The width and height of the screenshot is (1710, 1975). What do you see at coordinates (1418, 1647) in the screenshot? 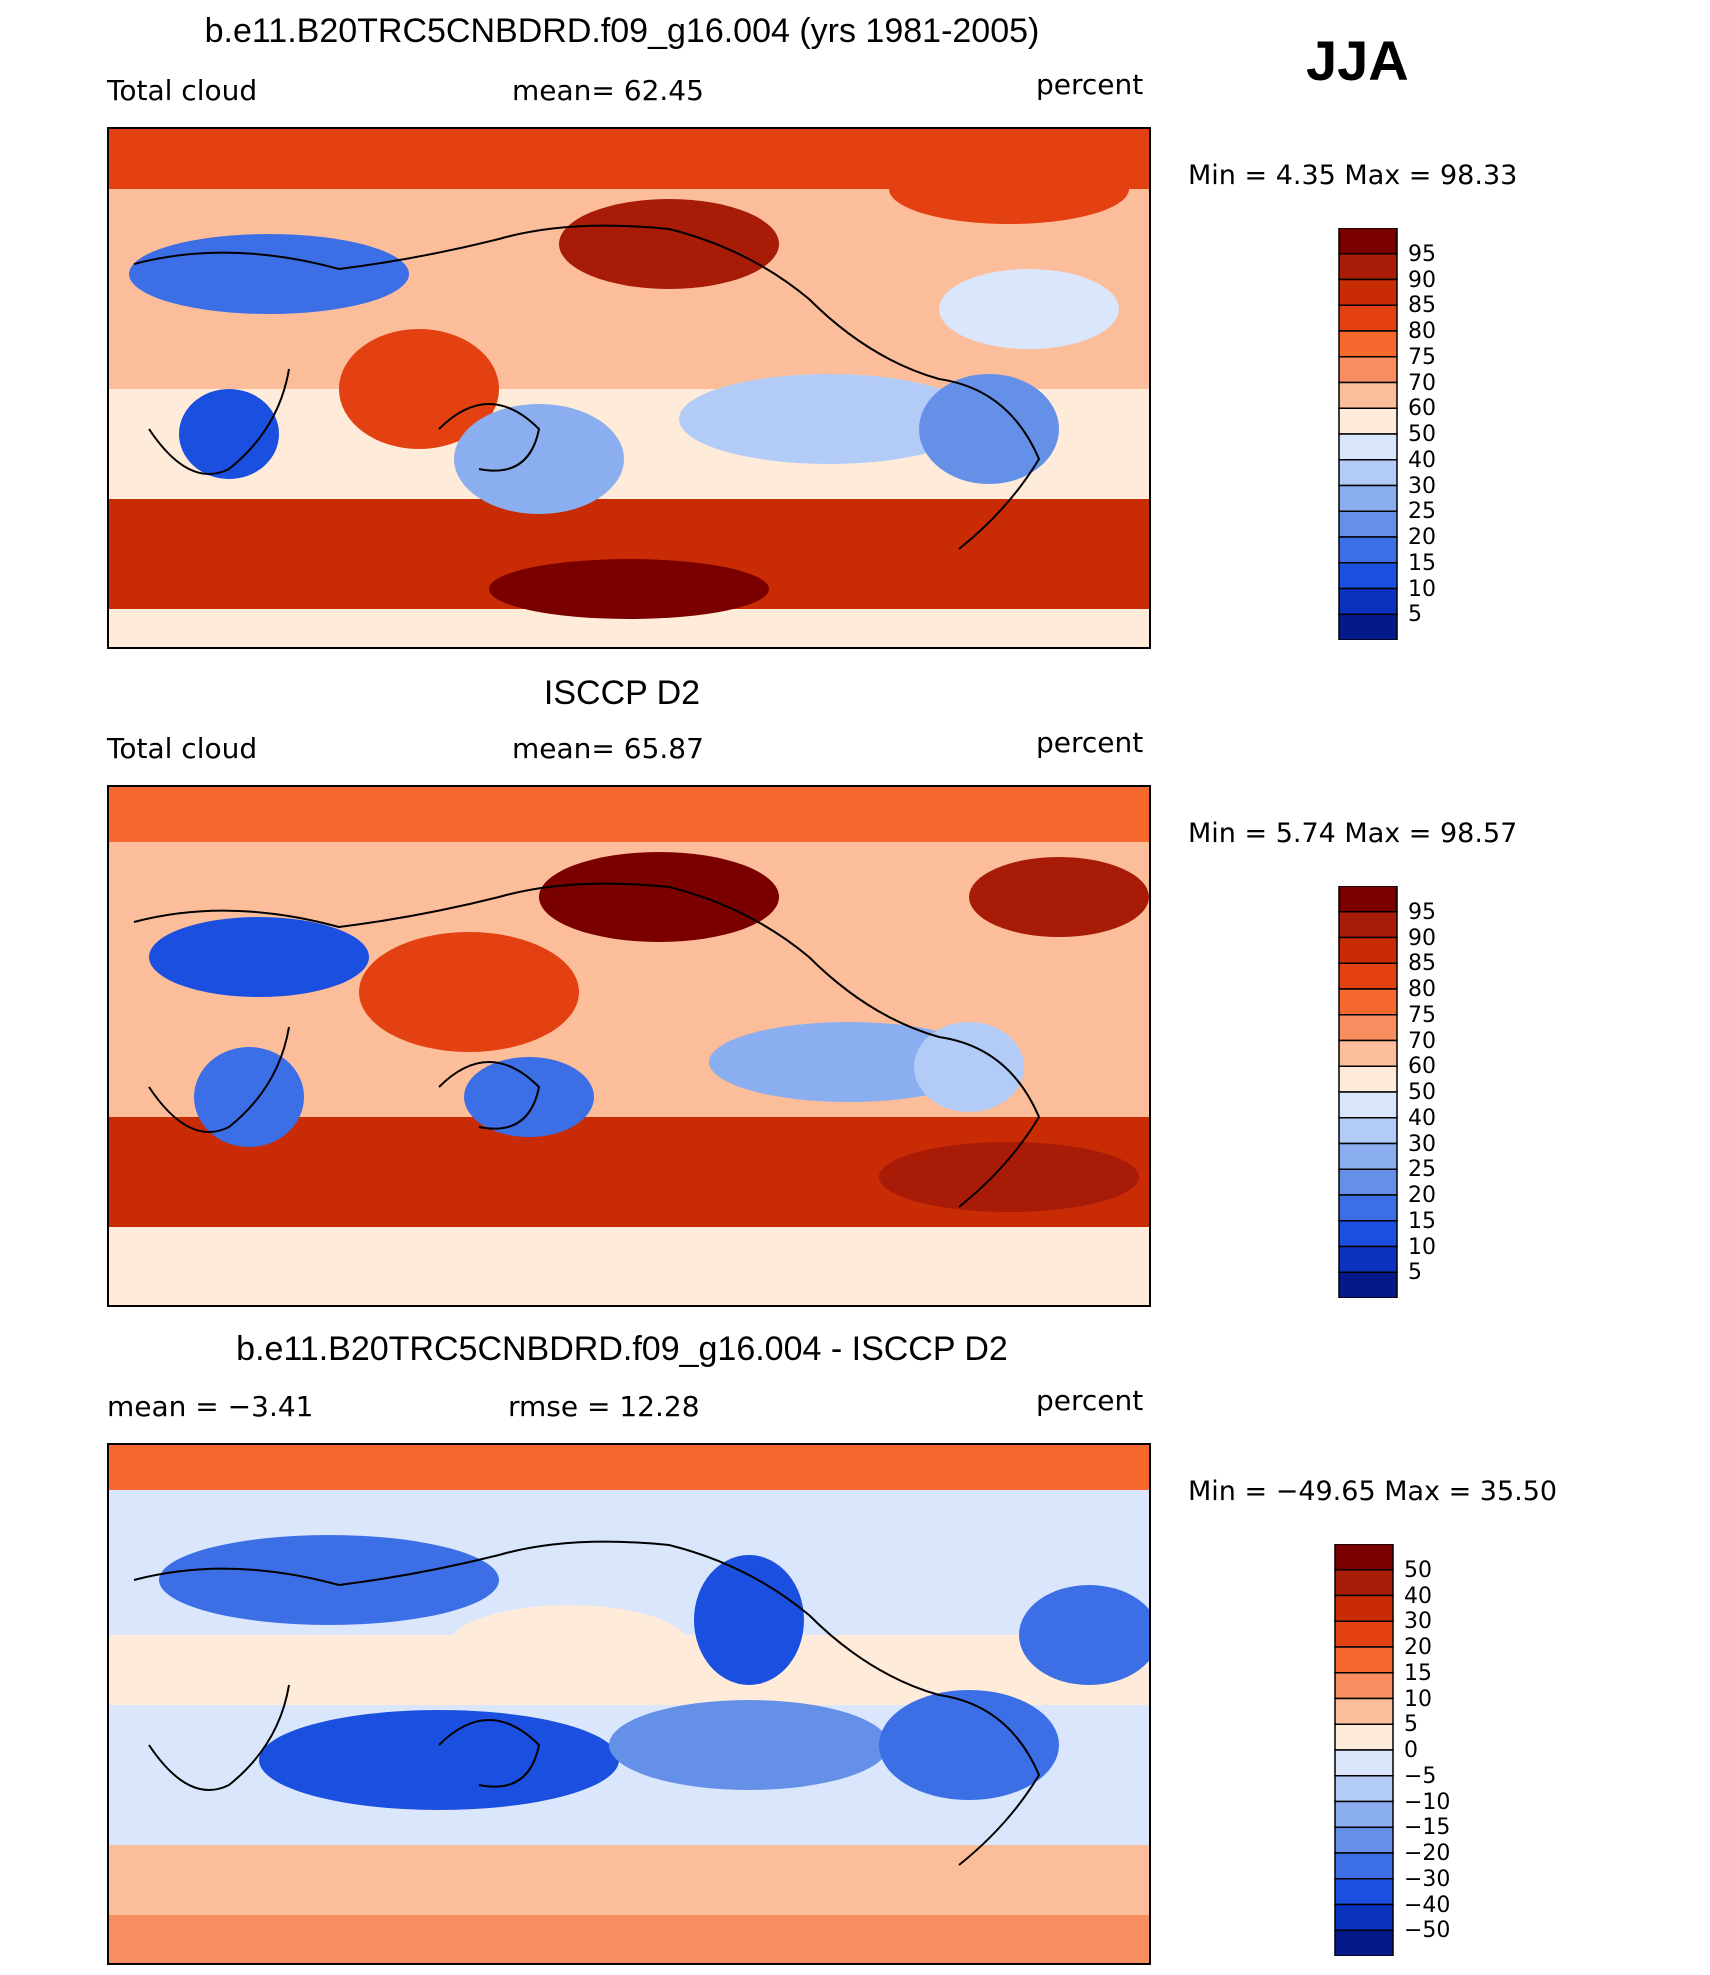
I see `panel-3-colorbar-label: 20` at bounding box center [1418, 1647].